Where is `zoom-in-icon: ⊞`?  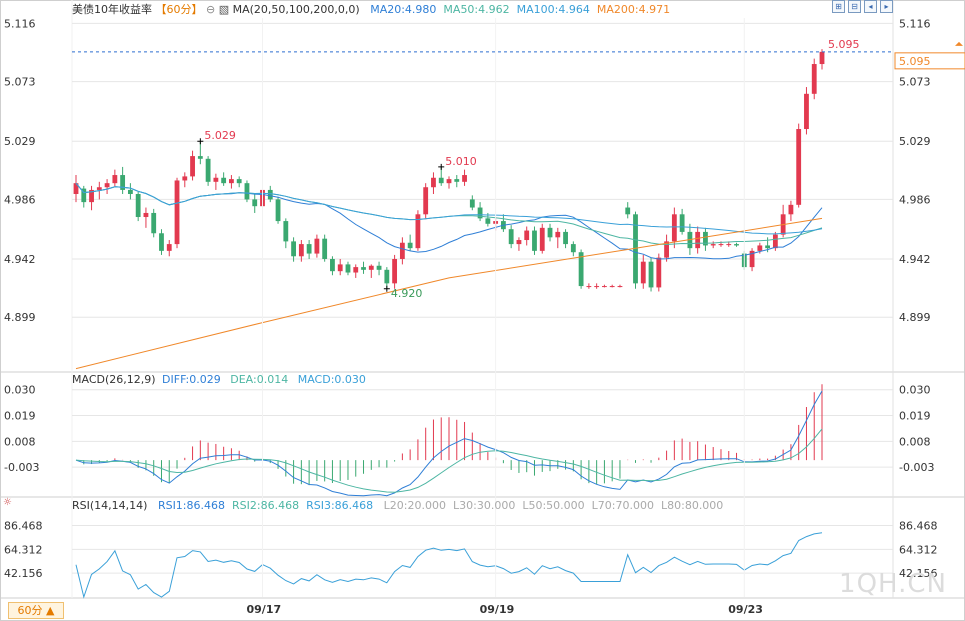
zoom-in-icon: ⊞ is located at coordinates (838, 6).